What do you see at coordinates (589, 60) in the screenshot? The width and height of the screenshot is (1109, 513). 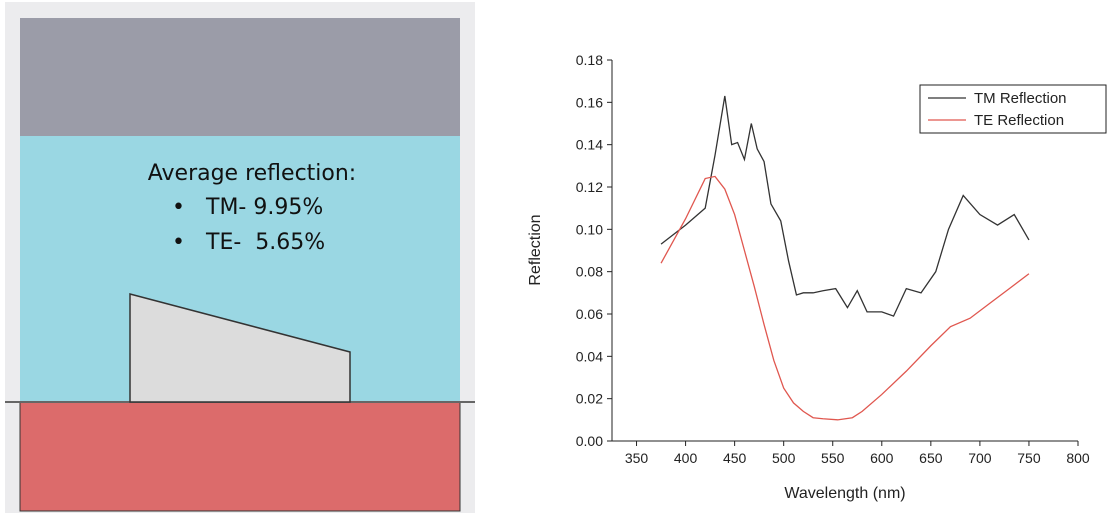 I see `y-tick-label: 0.18` at bounding box center [589, 60].